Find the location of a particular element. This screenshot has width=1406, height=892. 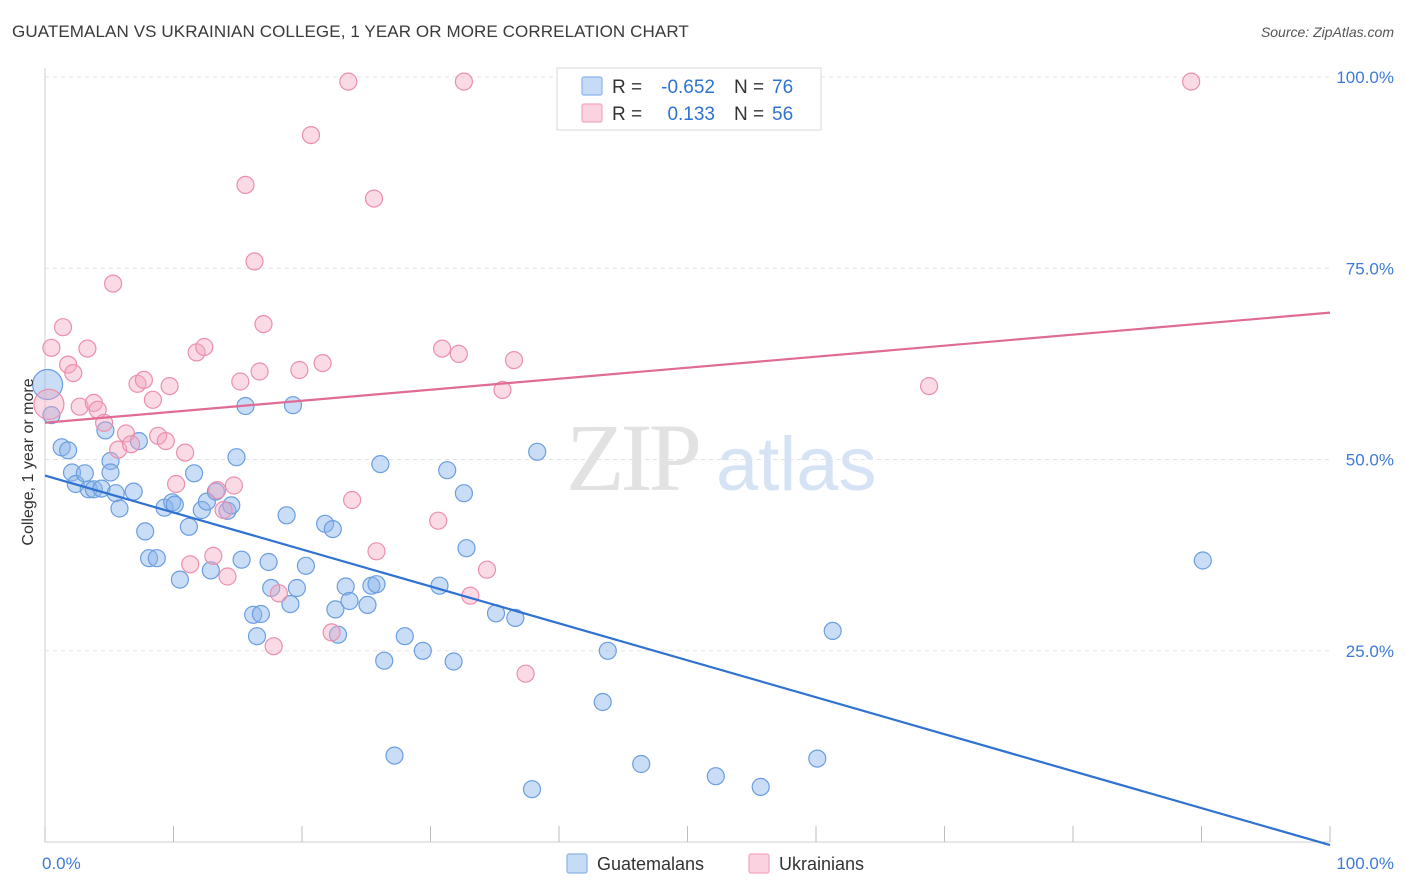

y-tick-label-25: 25.0% is located at coordinates (1370, 651).